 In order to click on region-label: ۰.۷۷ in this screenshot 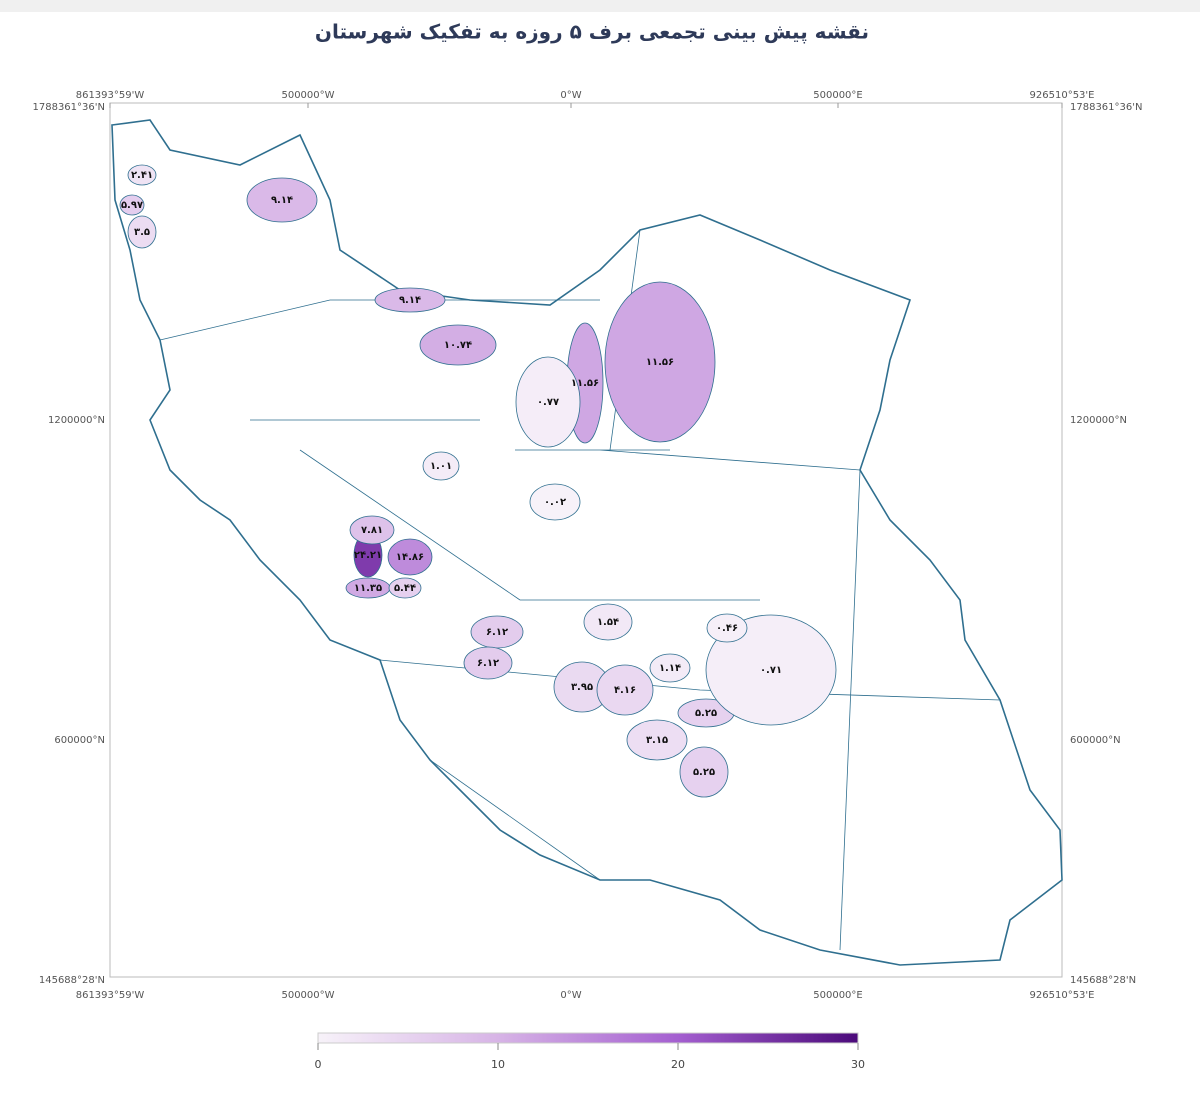, I will do `click(548, 402)`.